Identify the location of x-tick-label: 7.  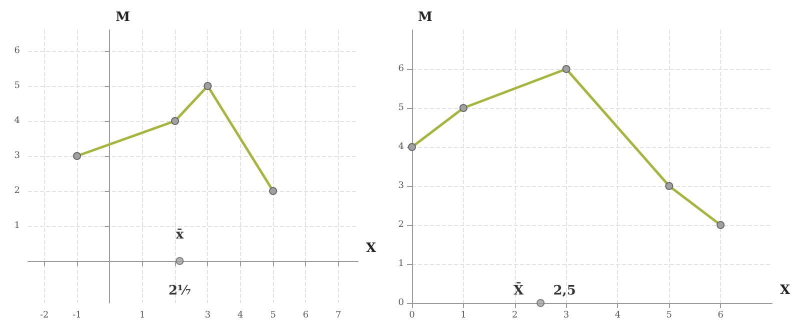
(339, 315).